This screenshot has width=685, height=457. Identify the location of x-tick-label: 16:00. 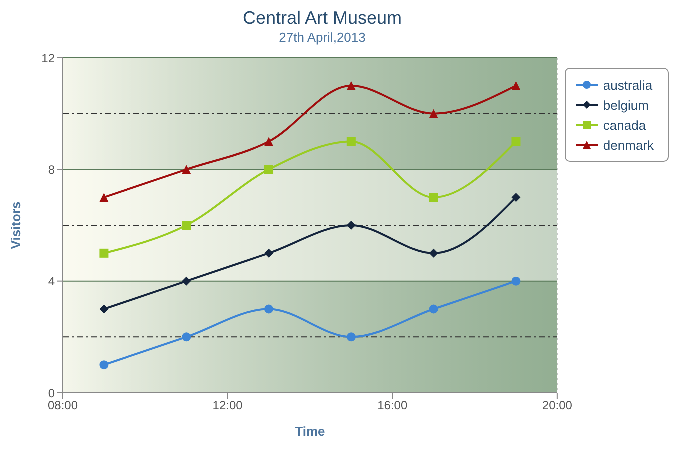
(393, 405).